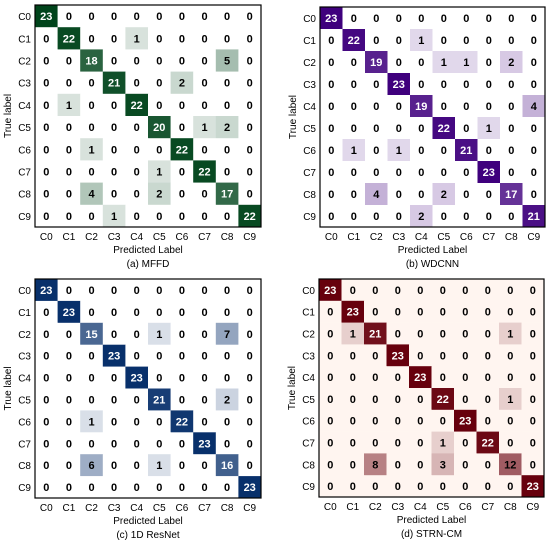 This screenshot has height=546, width=550. Describe the element at coordinates (227, 508) in the screenshot. I see `x-tick-label: C8` at that location.